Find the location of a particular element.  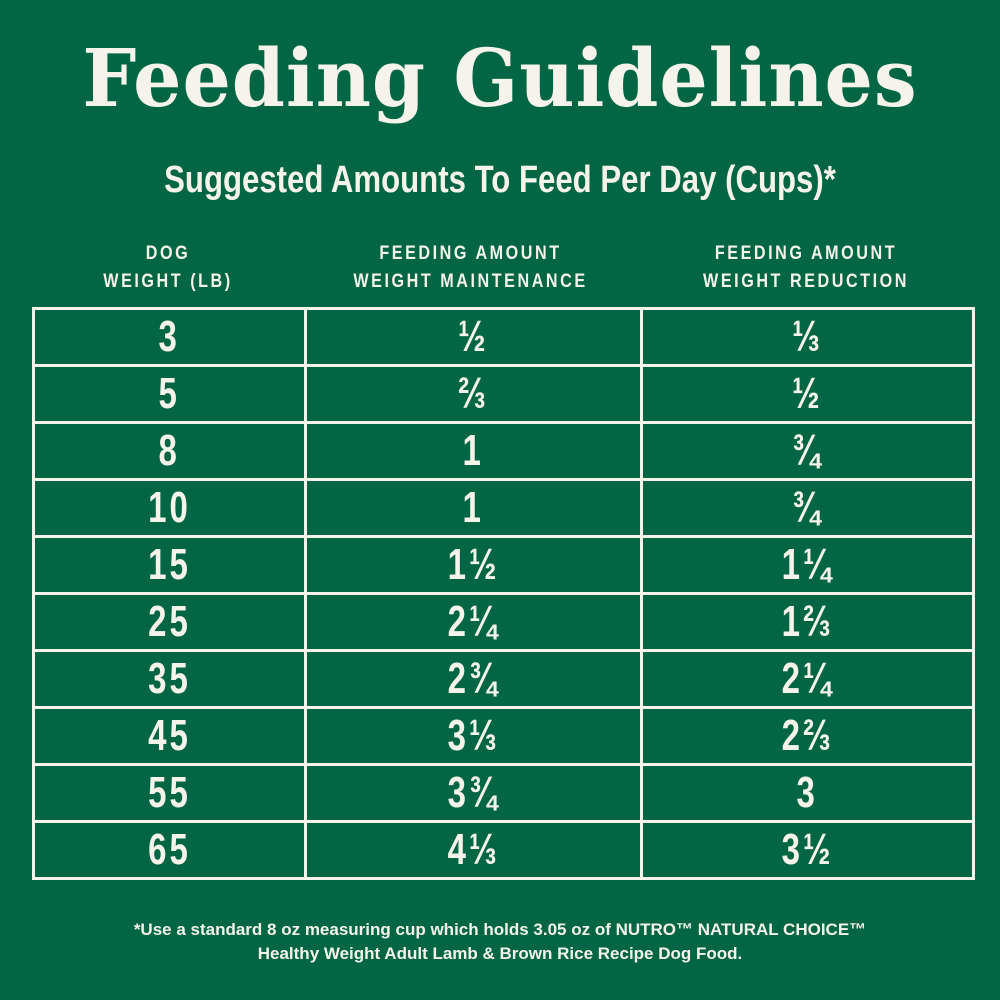

cell-maintenance: 3¾ is located at coordinates (472, 793).